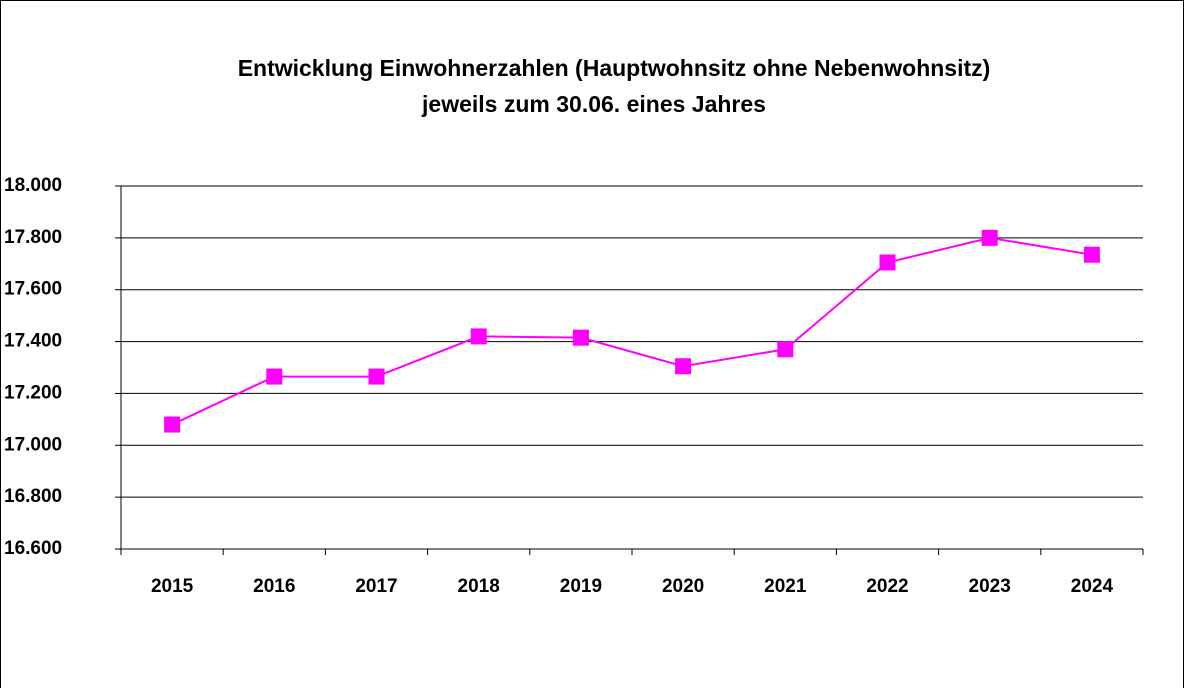 The height and width of the screenshot is (688, 1184). I want to click on y-tick-label: 17.600, so click(33, 289).